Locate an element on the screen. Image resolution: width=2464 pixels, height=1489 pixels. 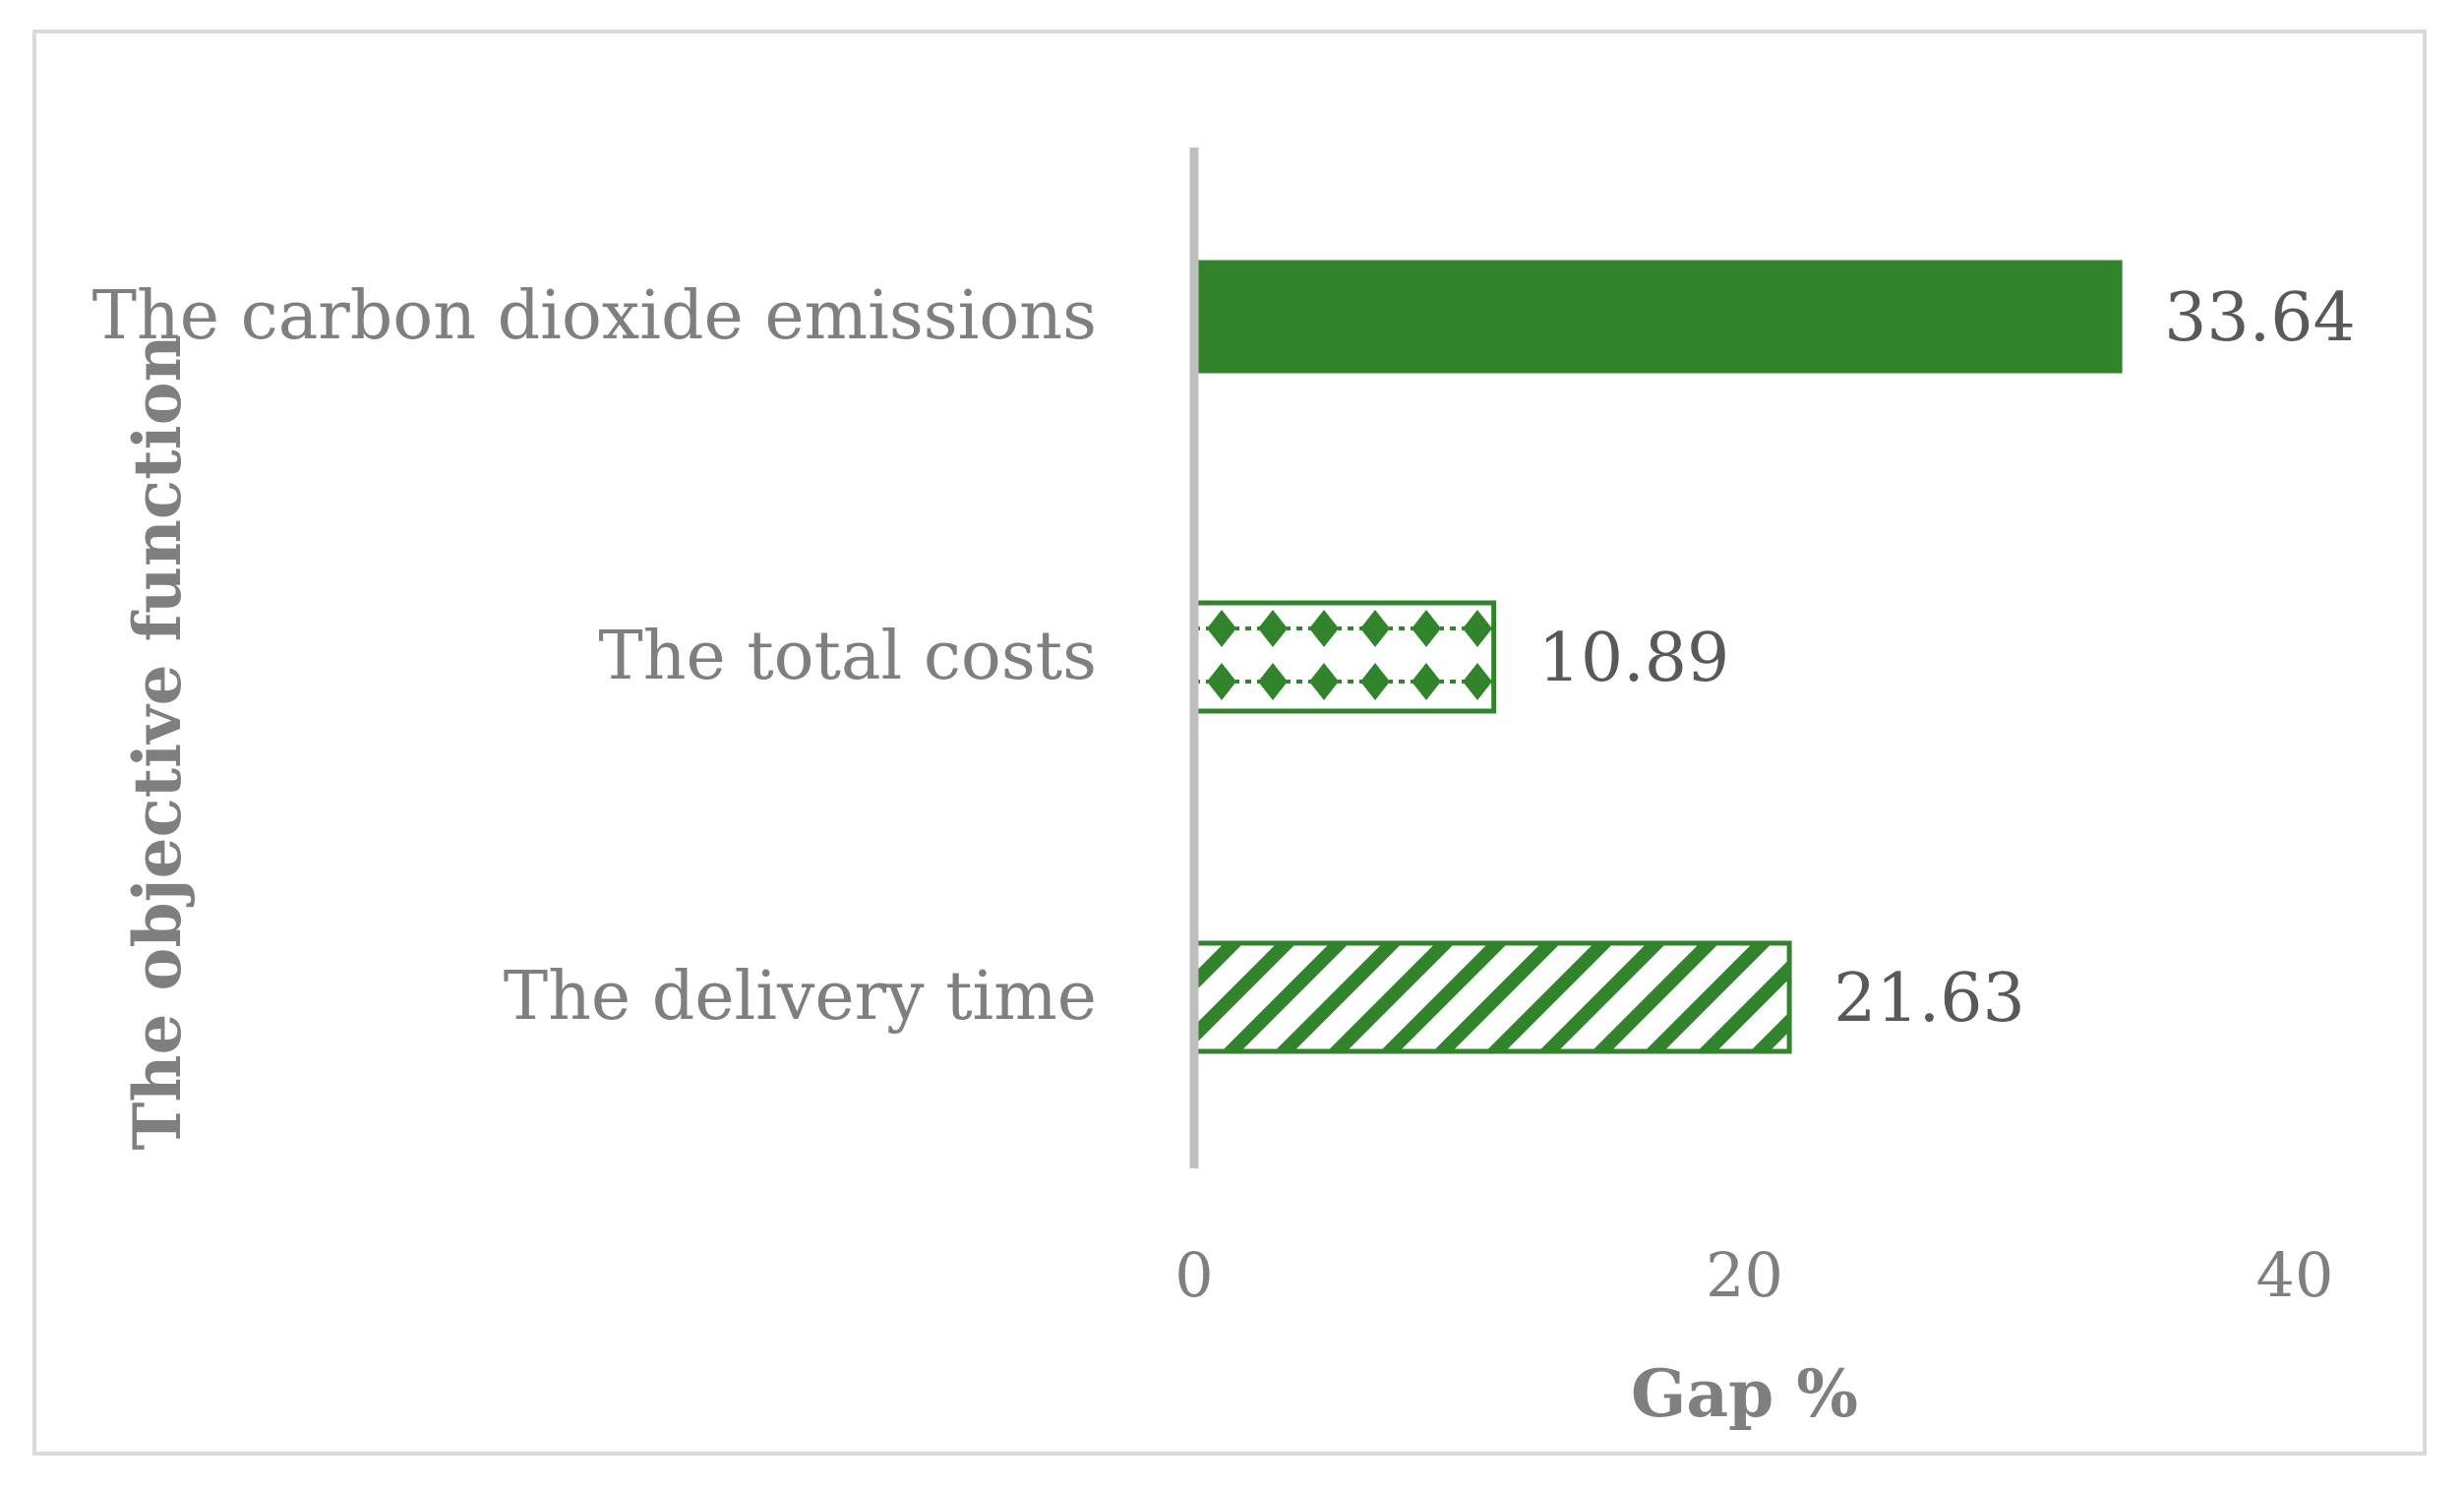
y-axis-title: The objective function is located at coordinates (158, 742).